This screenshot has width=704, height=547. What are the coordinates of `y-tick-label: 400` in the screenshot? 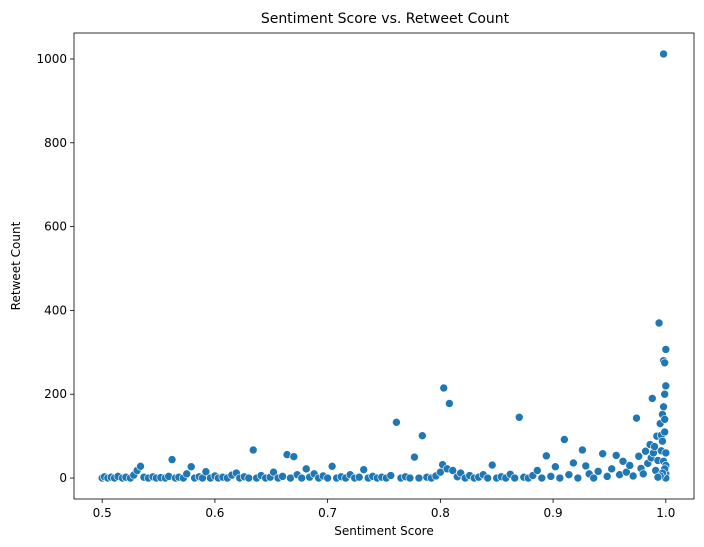 It's located at (55, 310).